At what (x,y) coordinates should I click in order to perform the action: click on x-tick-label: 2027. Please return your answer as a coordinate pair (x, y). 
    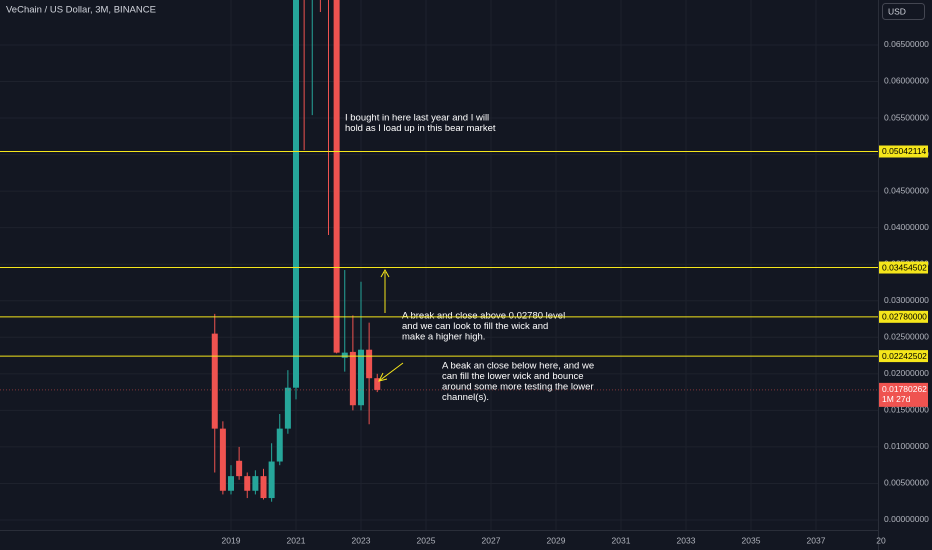
    Looking at the image, I should click on (491, 540).